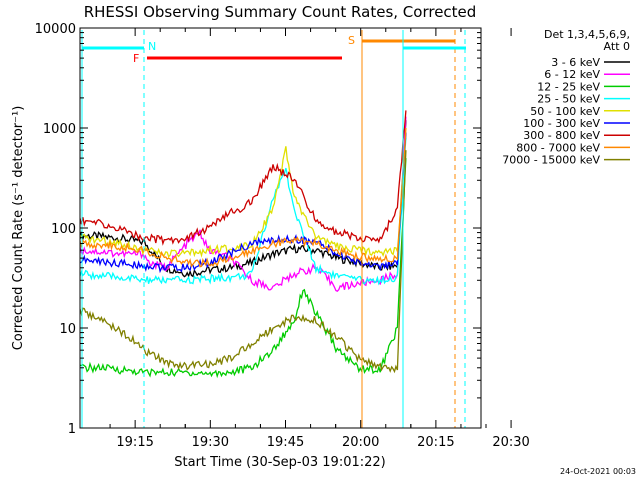  What do you see at coordinates (63, 229) in the screenshot?
I see `y-tick-label: 100` at bounding box center [63, 229].